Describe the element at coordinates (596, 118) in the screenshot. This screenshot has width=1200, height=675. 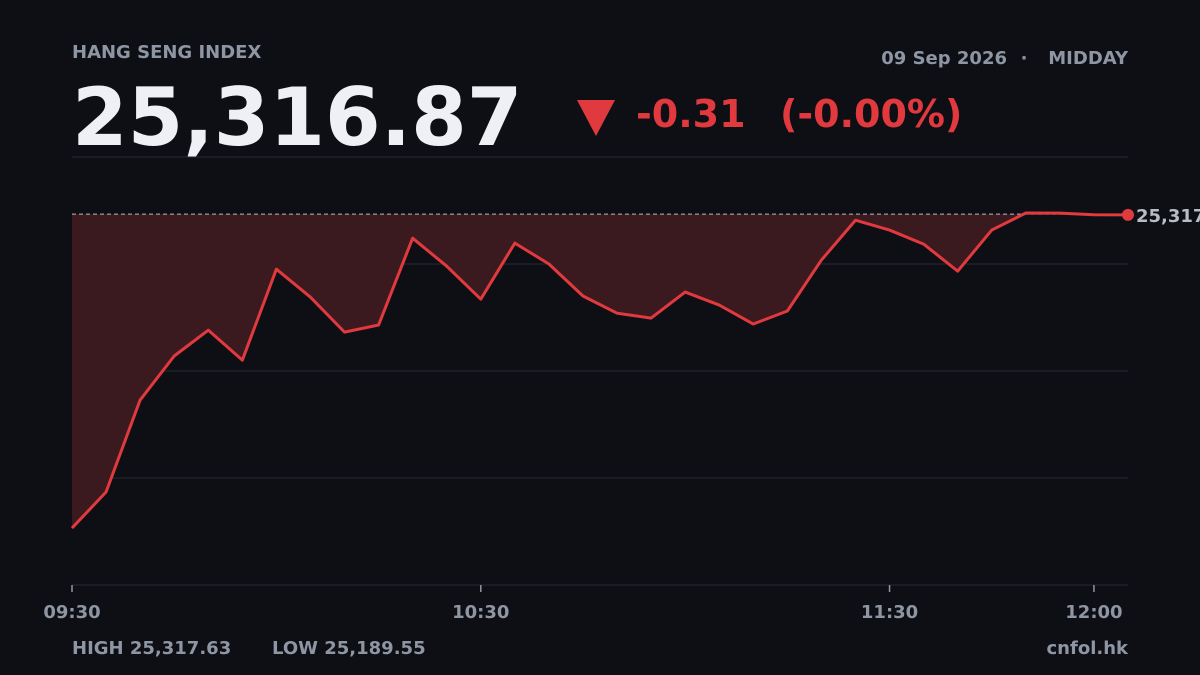
I see `down-arrow` at that location.